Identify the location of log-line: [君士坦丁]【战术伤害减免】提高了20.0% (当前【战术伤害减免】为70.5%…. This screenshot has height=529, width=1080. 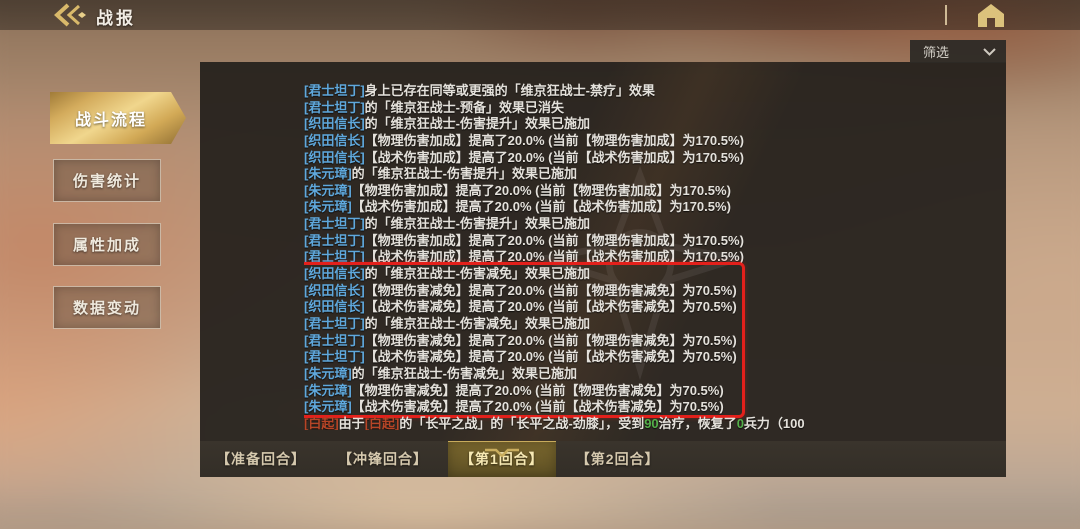
(649, 357).